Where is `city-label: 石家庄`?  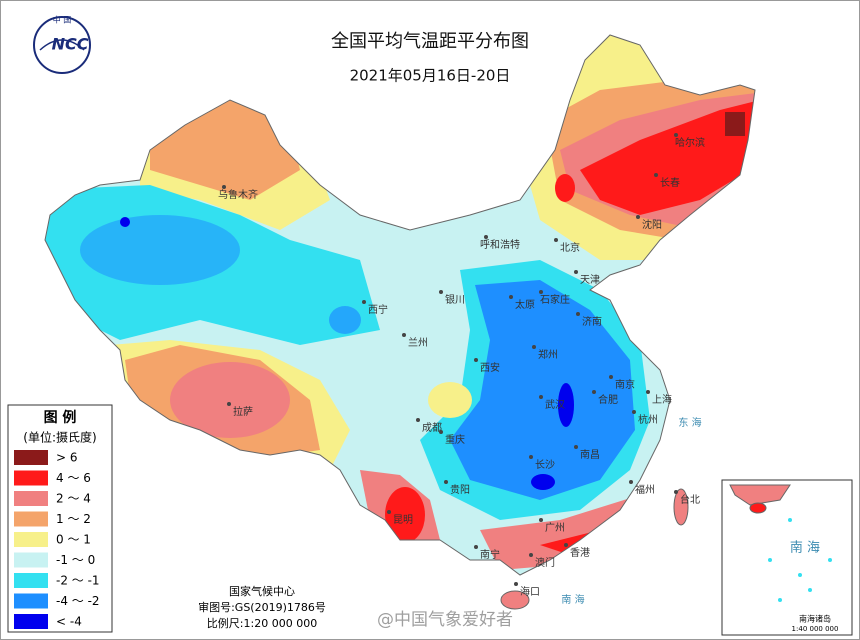
city-label: 石家庄 is located at coordinates (555, 299).